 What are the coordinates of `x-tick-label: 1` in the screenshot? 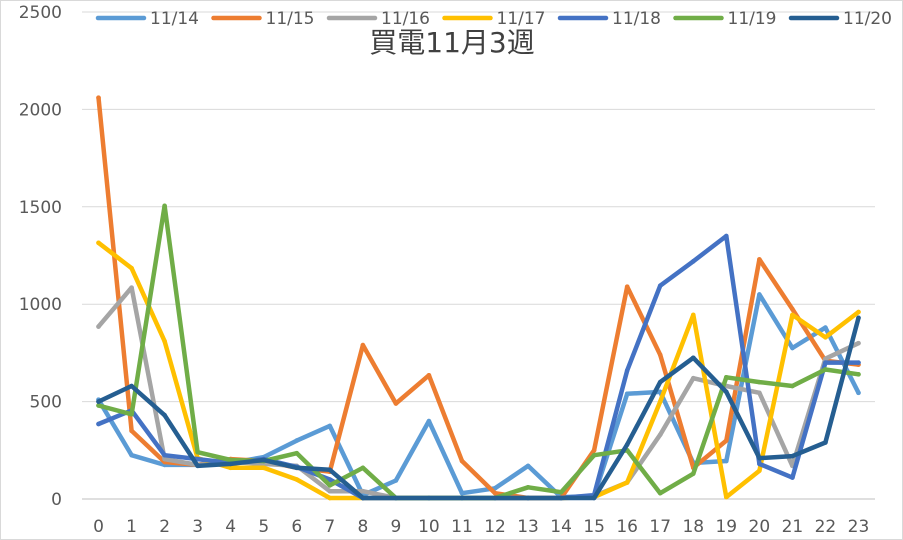 It's located at (131, 527).